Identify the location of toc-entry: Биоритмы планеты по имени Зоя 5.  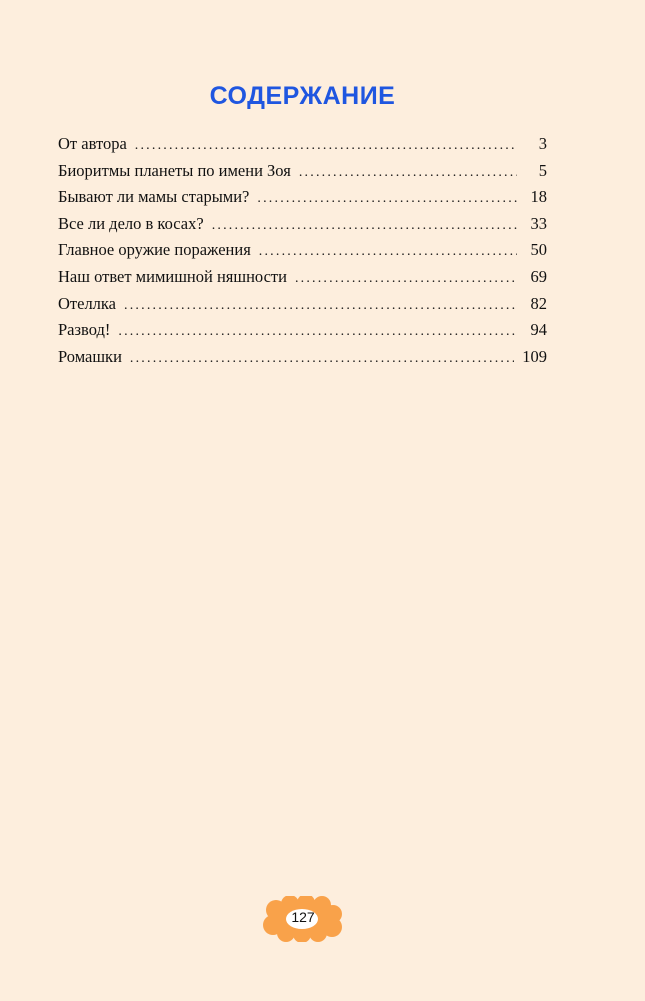
(302, 174).